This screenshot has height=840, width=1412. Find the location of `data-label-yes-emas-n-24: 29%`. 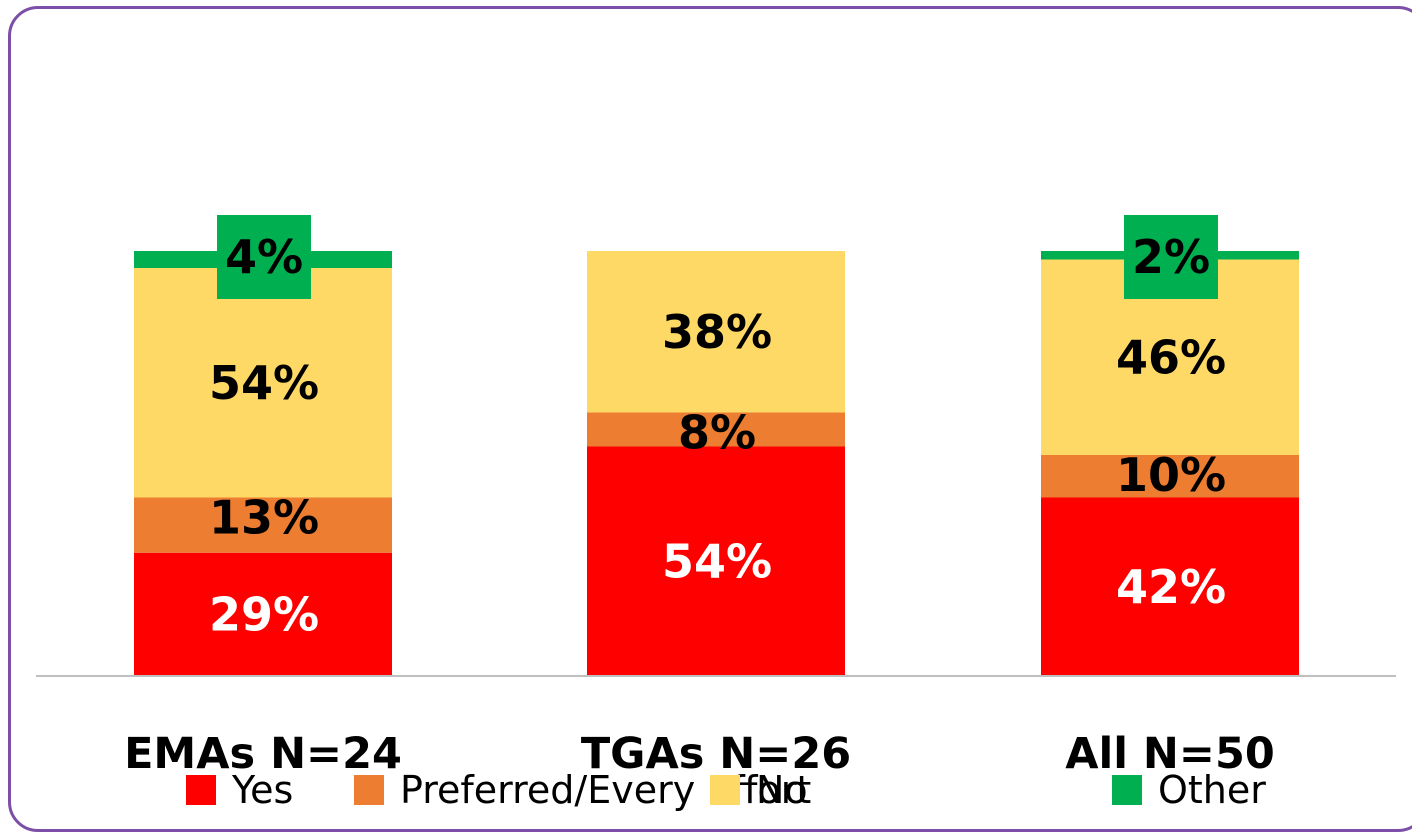

data-label-yes-emas-n-24: 29% is located at coordinates (264, 614).